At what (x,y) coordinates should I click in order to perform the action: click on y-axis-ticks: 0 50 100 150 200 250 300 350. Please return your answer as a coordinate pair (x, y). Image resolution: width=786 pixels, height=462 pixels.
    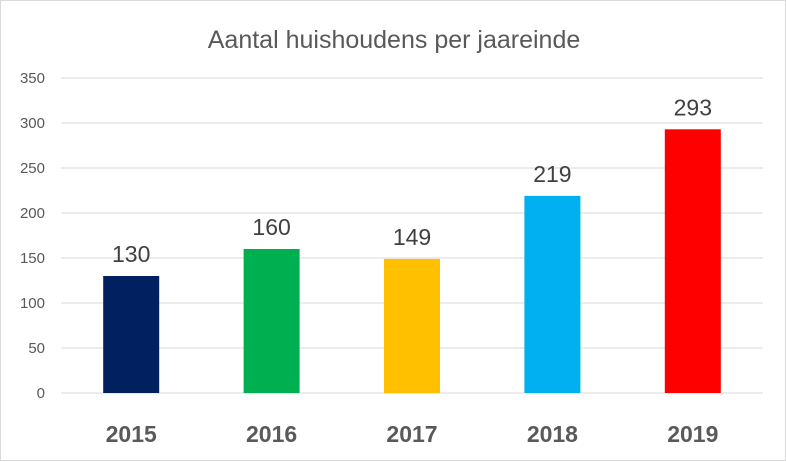
    Looking at the image, I should click on (32, 236).